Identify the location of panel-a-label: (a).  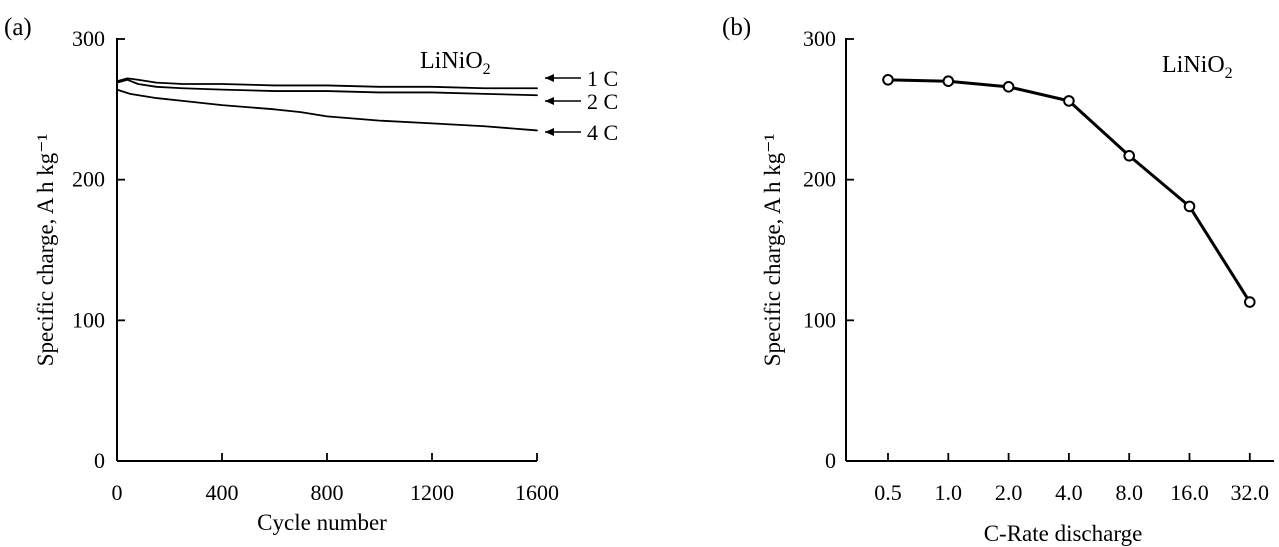
(18, 27).